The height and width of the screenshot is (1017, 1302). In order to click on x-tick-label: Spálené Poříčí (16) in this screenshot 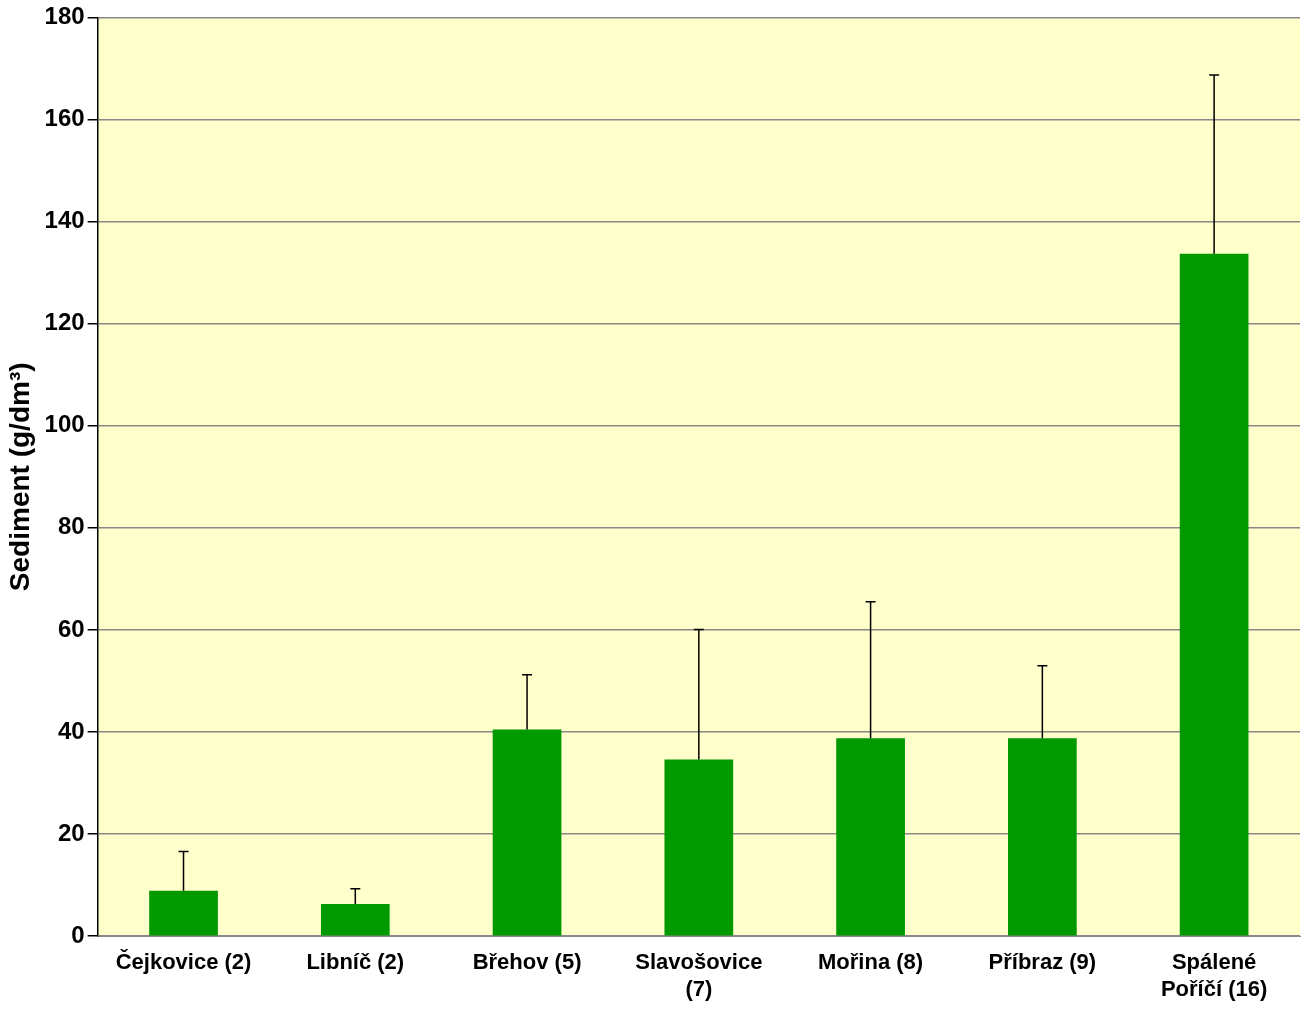, I will do `click(1214, 975)`.